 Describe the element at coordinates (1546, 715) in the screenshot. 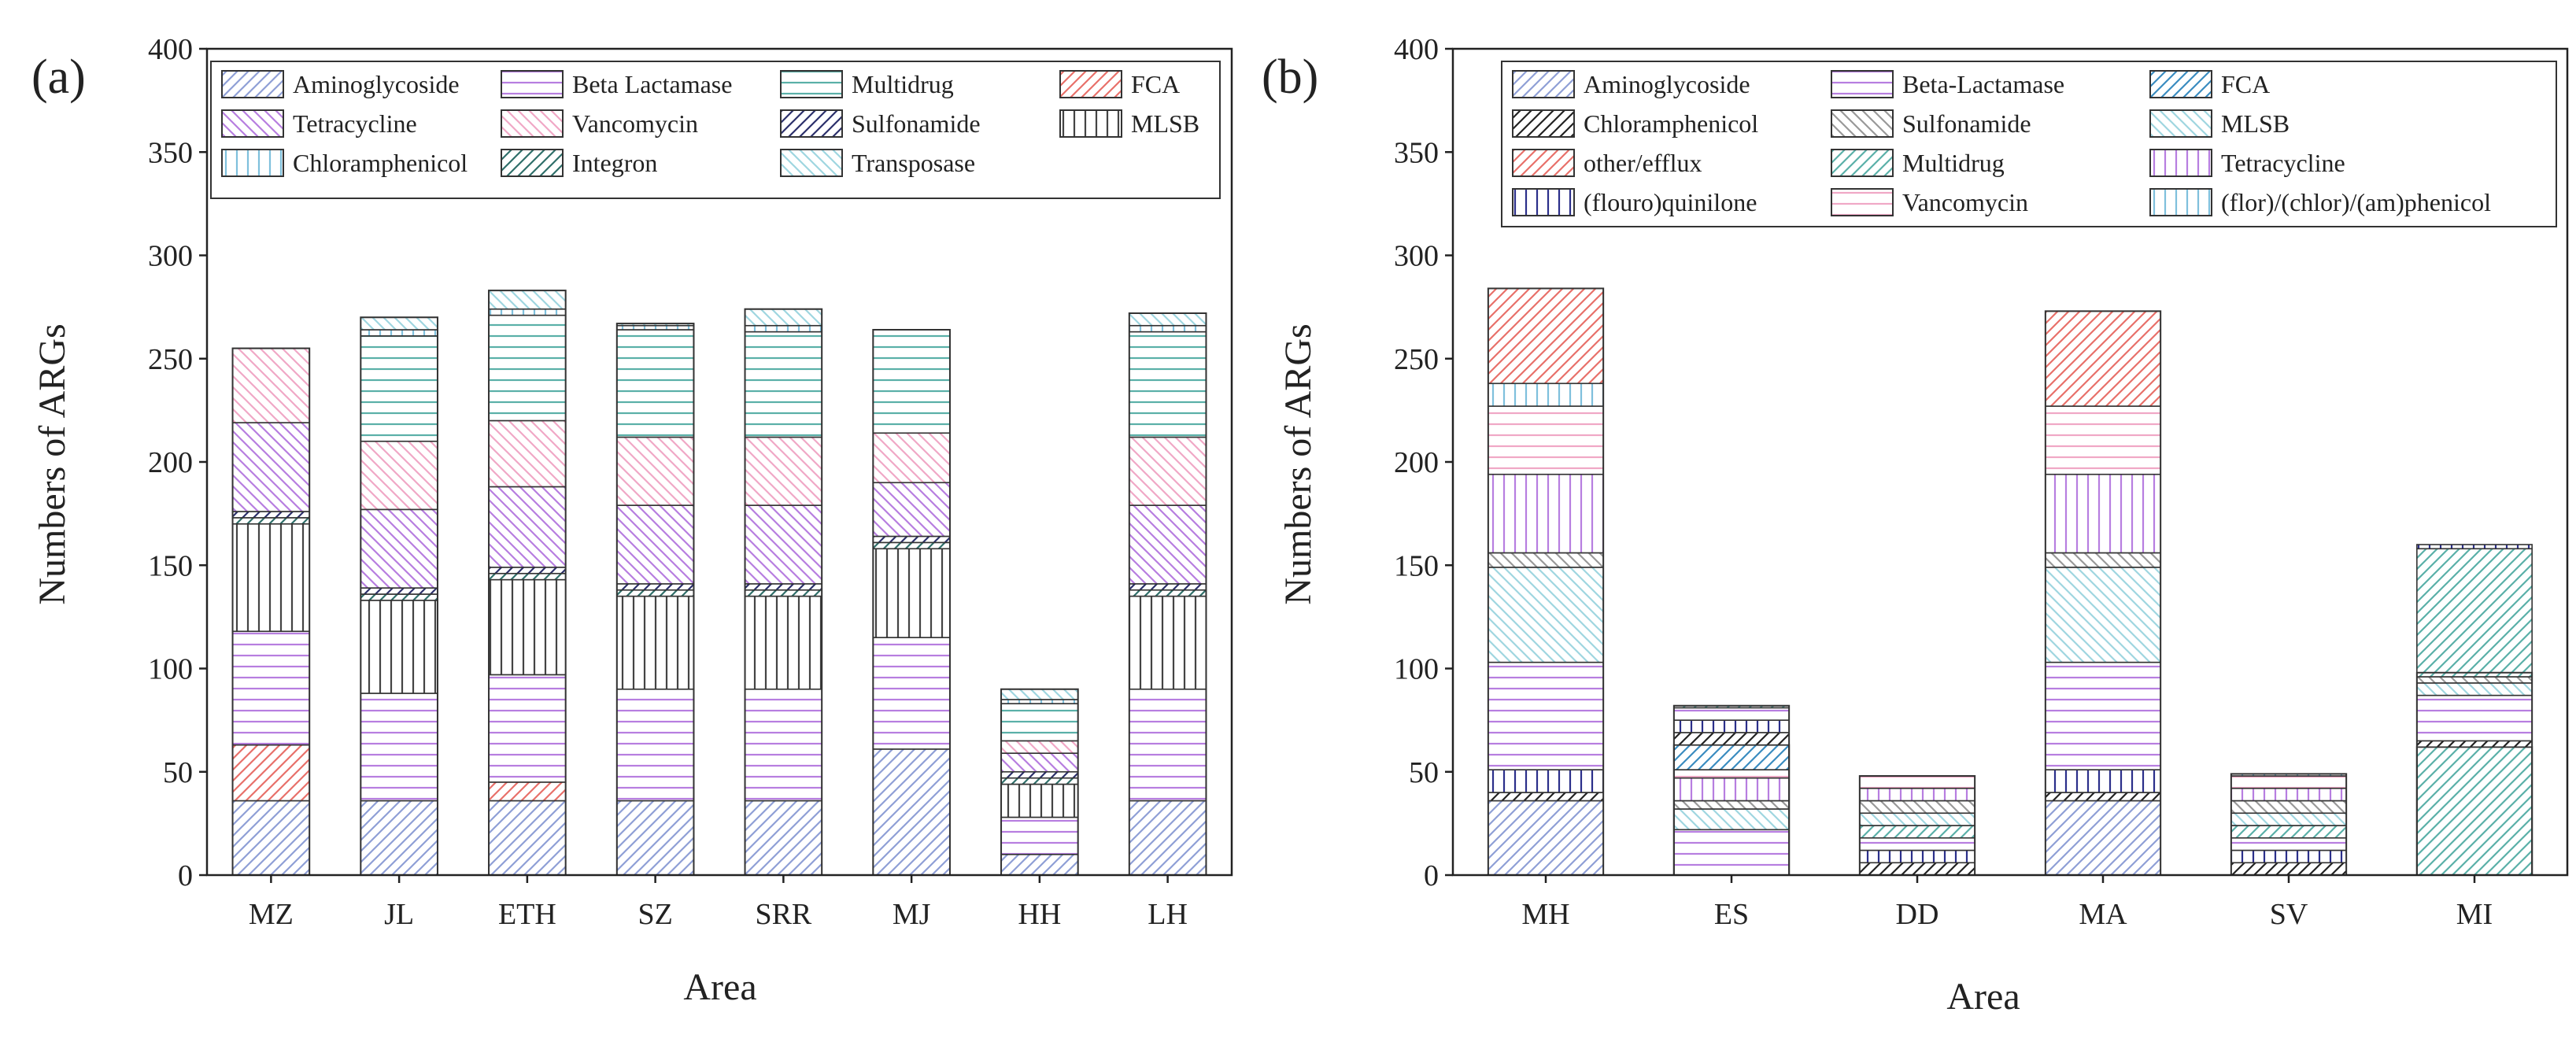

I see `panel-b-segment-mh-beta-lactamase` at that location.